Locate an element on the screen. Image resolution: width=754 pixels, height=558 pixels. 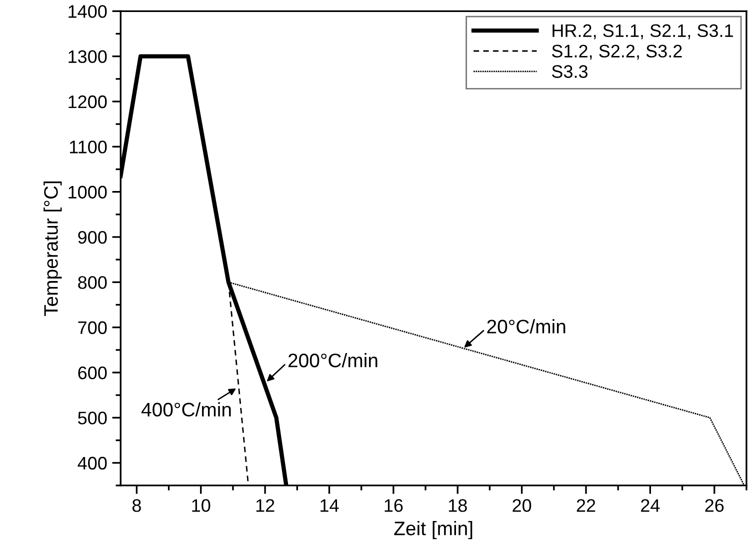
y-tick-label: 400 is located at coordinates (92, 463).